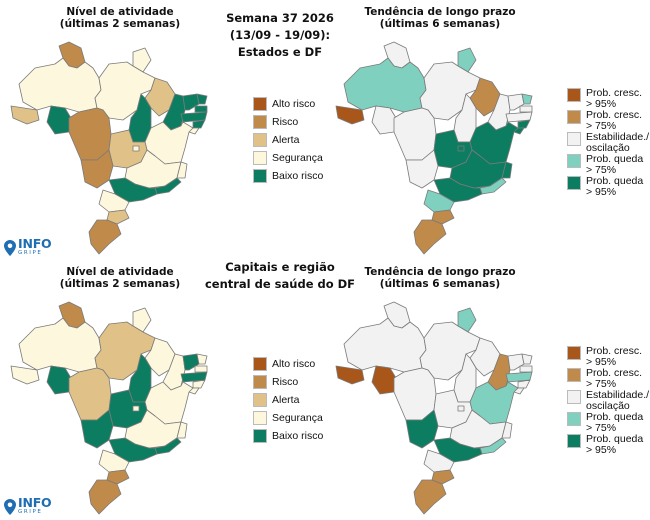 The width and height of the screenshot is (650, 520). I want to click on legend-item: Alto risco, so click(307, 364).